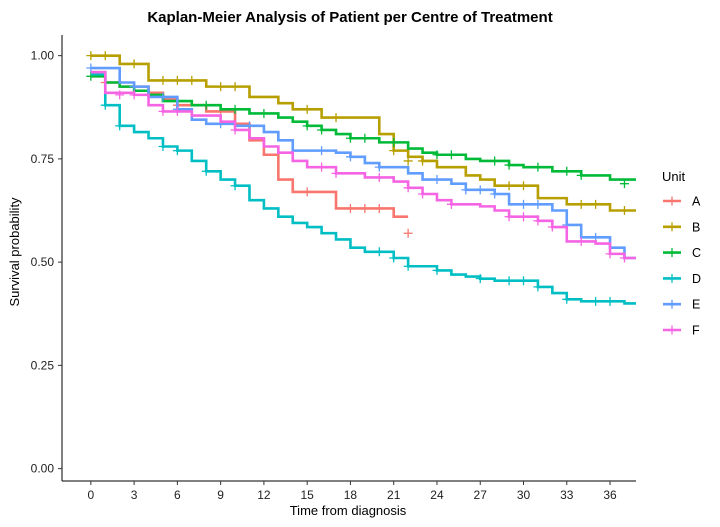  What do you see at coordinates (681, 227) in the screenshot?
I see `legend-item-b: B` at bounding box center [681, 227].